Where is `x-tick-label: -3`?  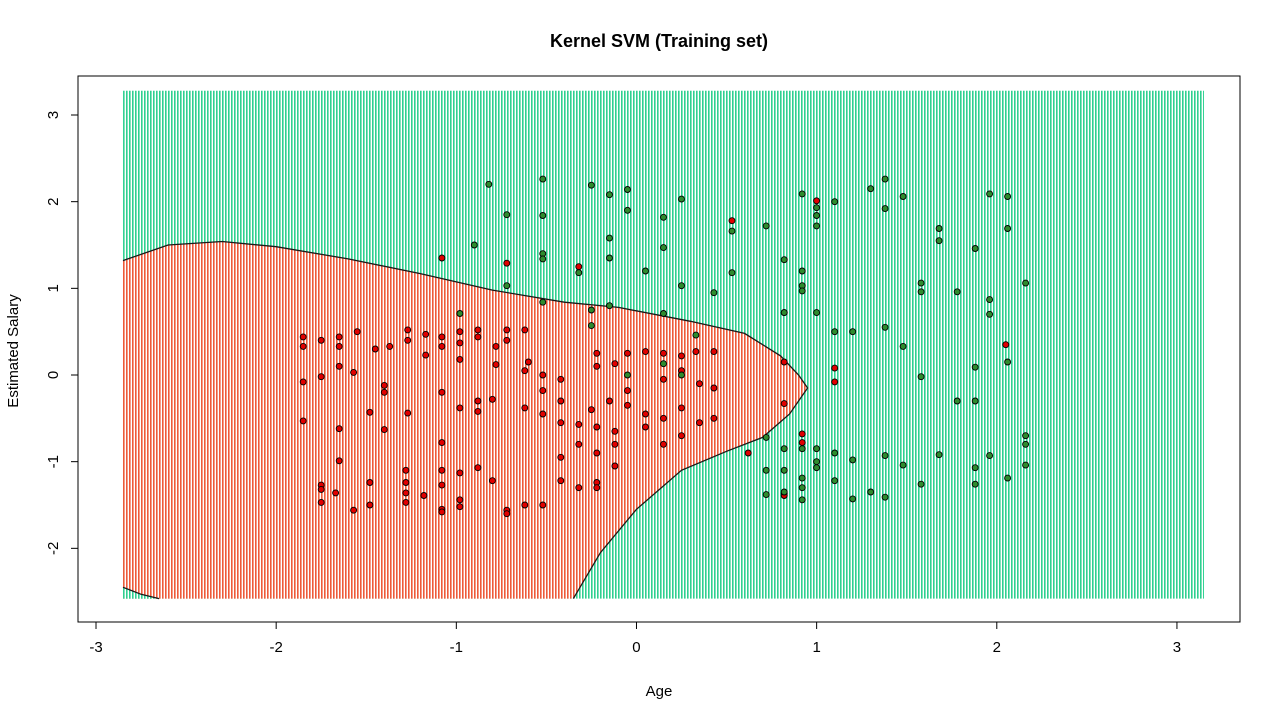 x-tick-label: -3 is located at coordinates (95, 647).